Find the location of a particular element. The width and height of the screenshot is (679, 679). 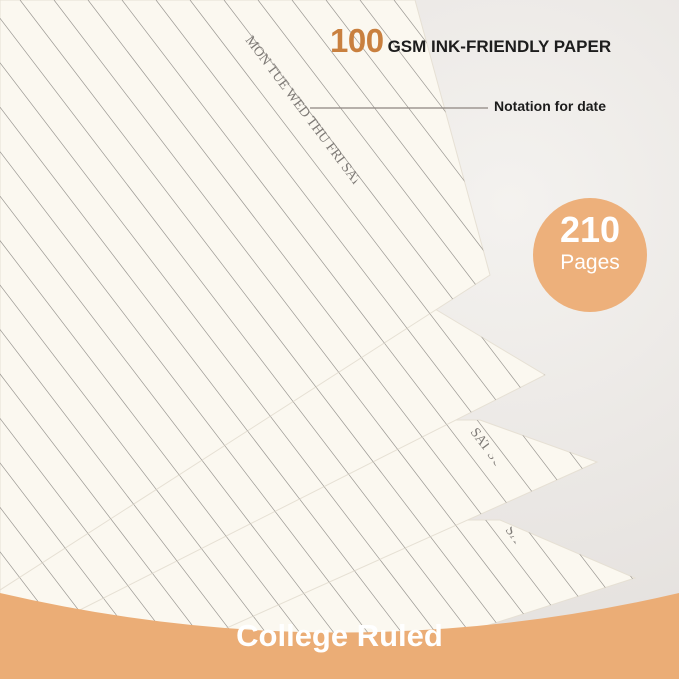

badge-label: Pages is located at coordinates (590, 262).